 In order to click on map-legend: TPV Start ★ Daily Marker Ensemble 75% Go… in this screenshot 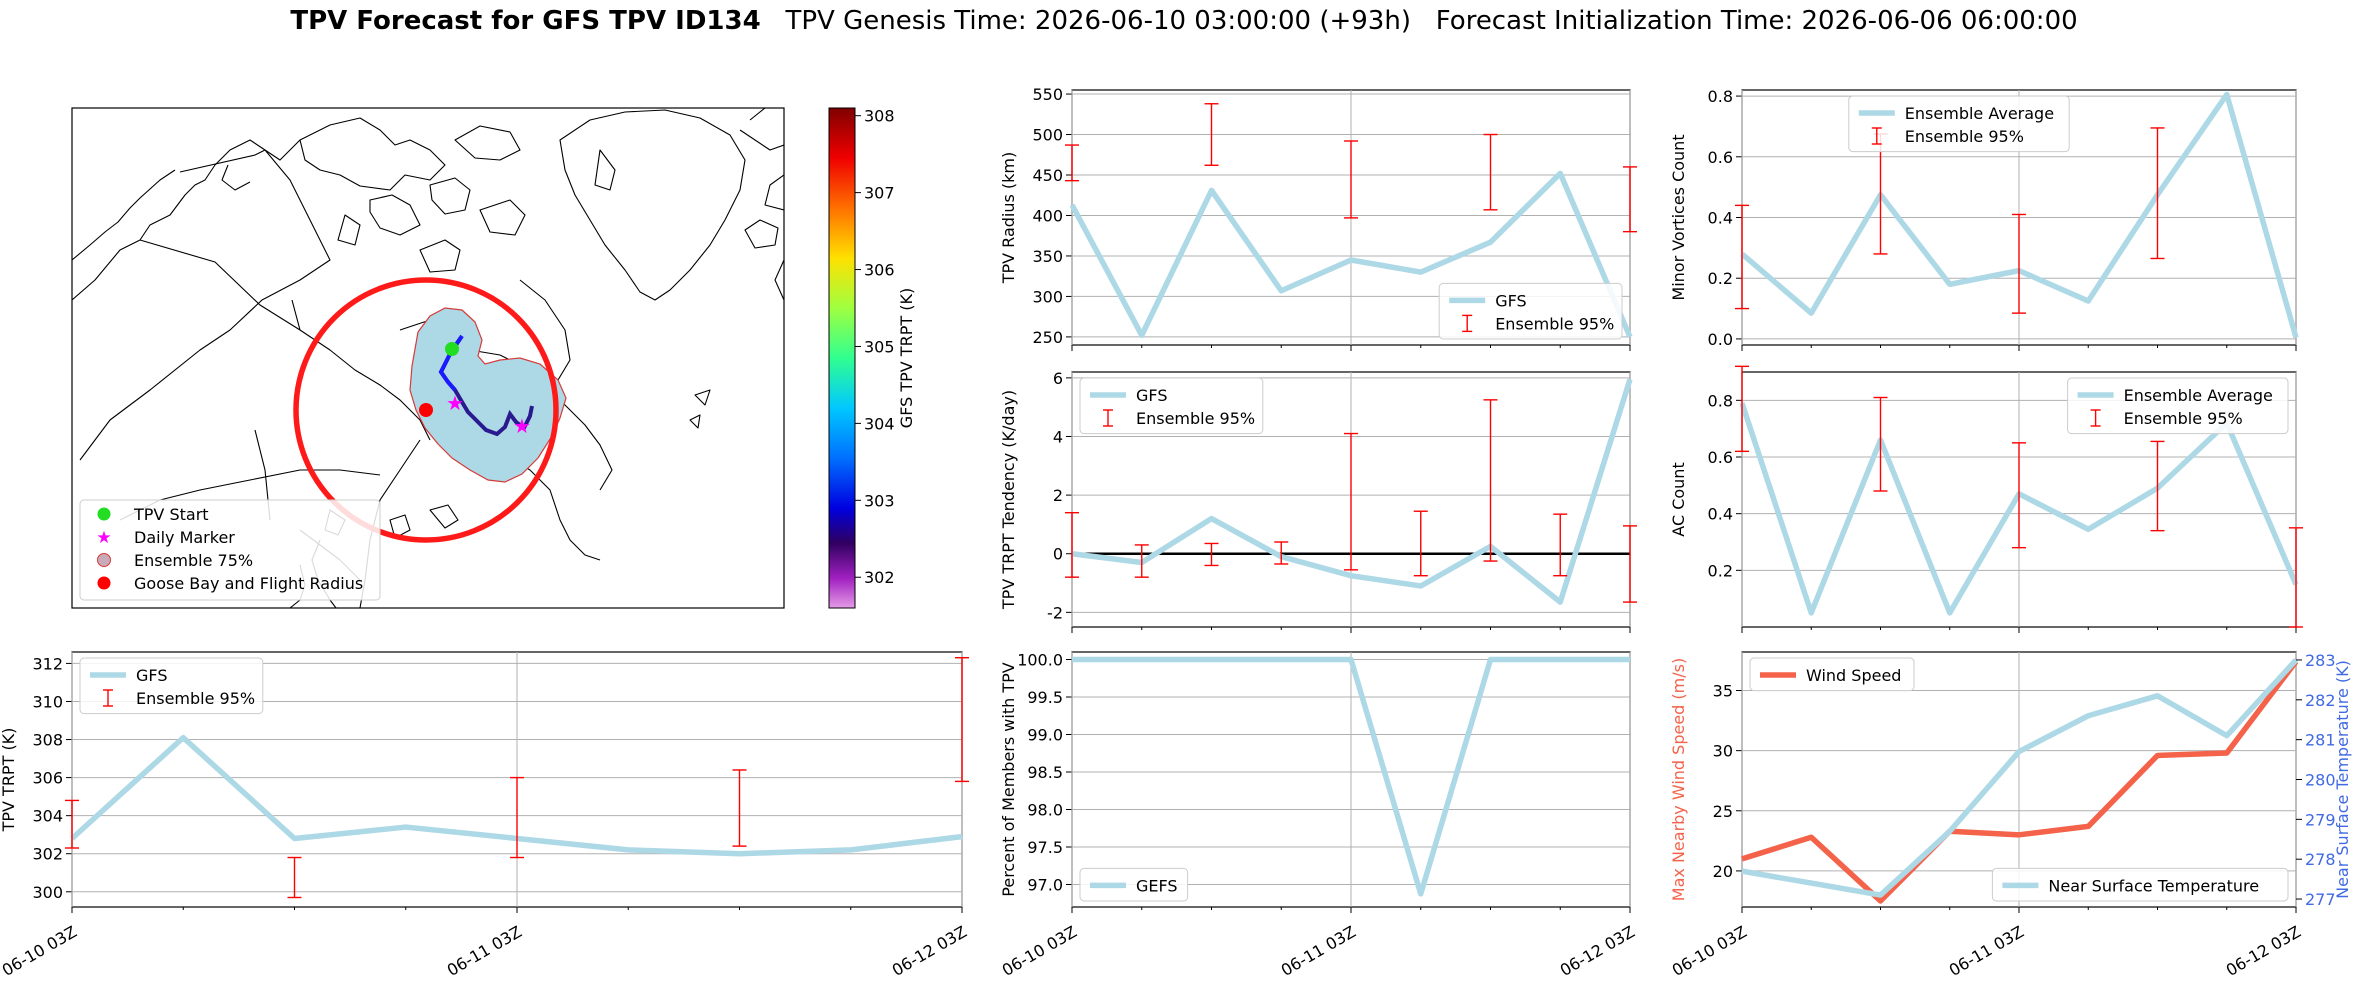, I will do `click(230, 550)`.